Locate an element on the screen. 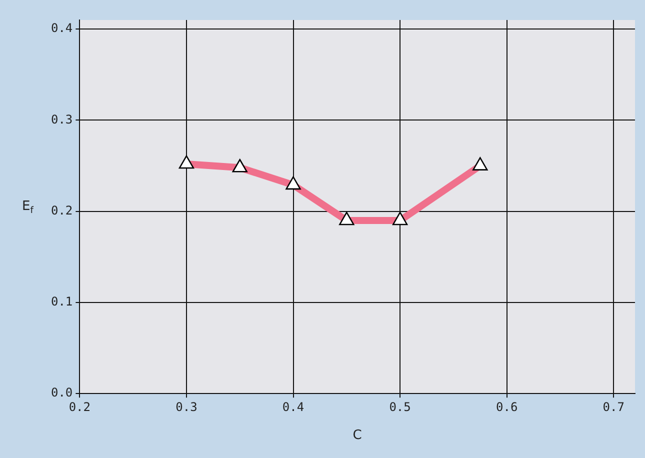 The width and height of the screenshot is (645, 458). y-tick-label: 0.4 is located at coordinates (61, 28).